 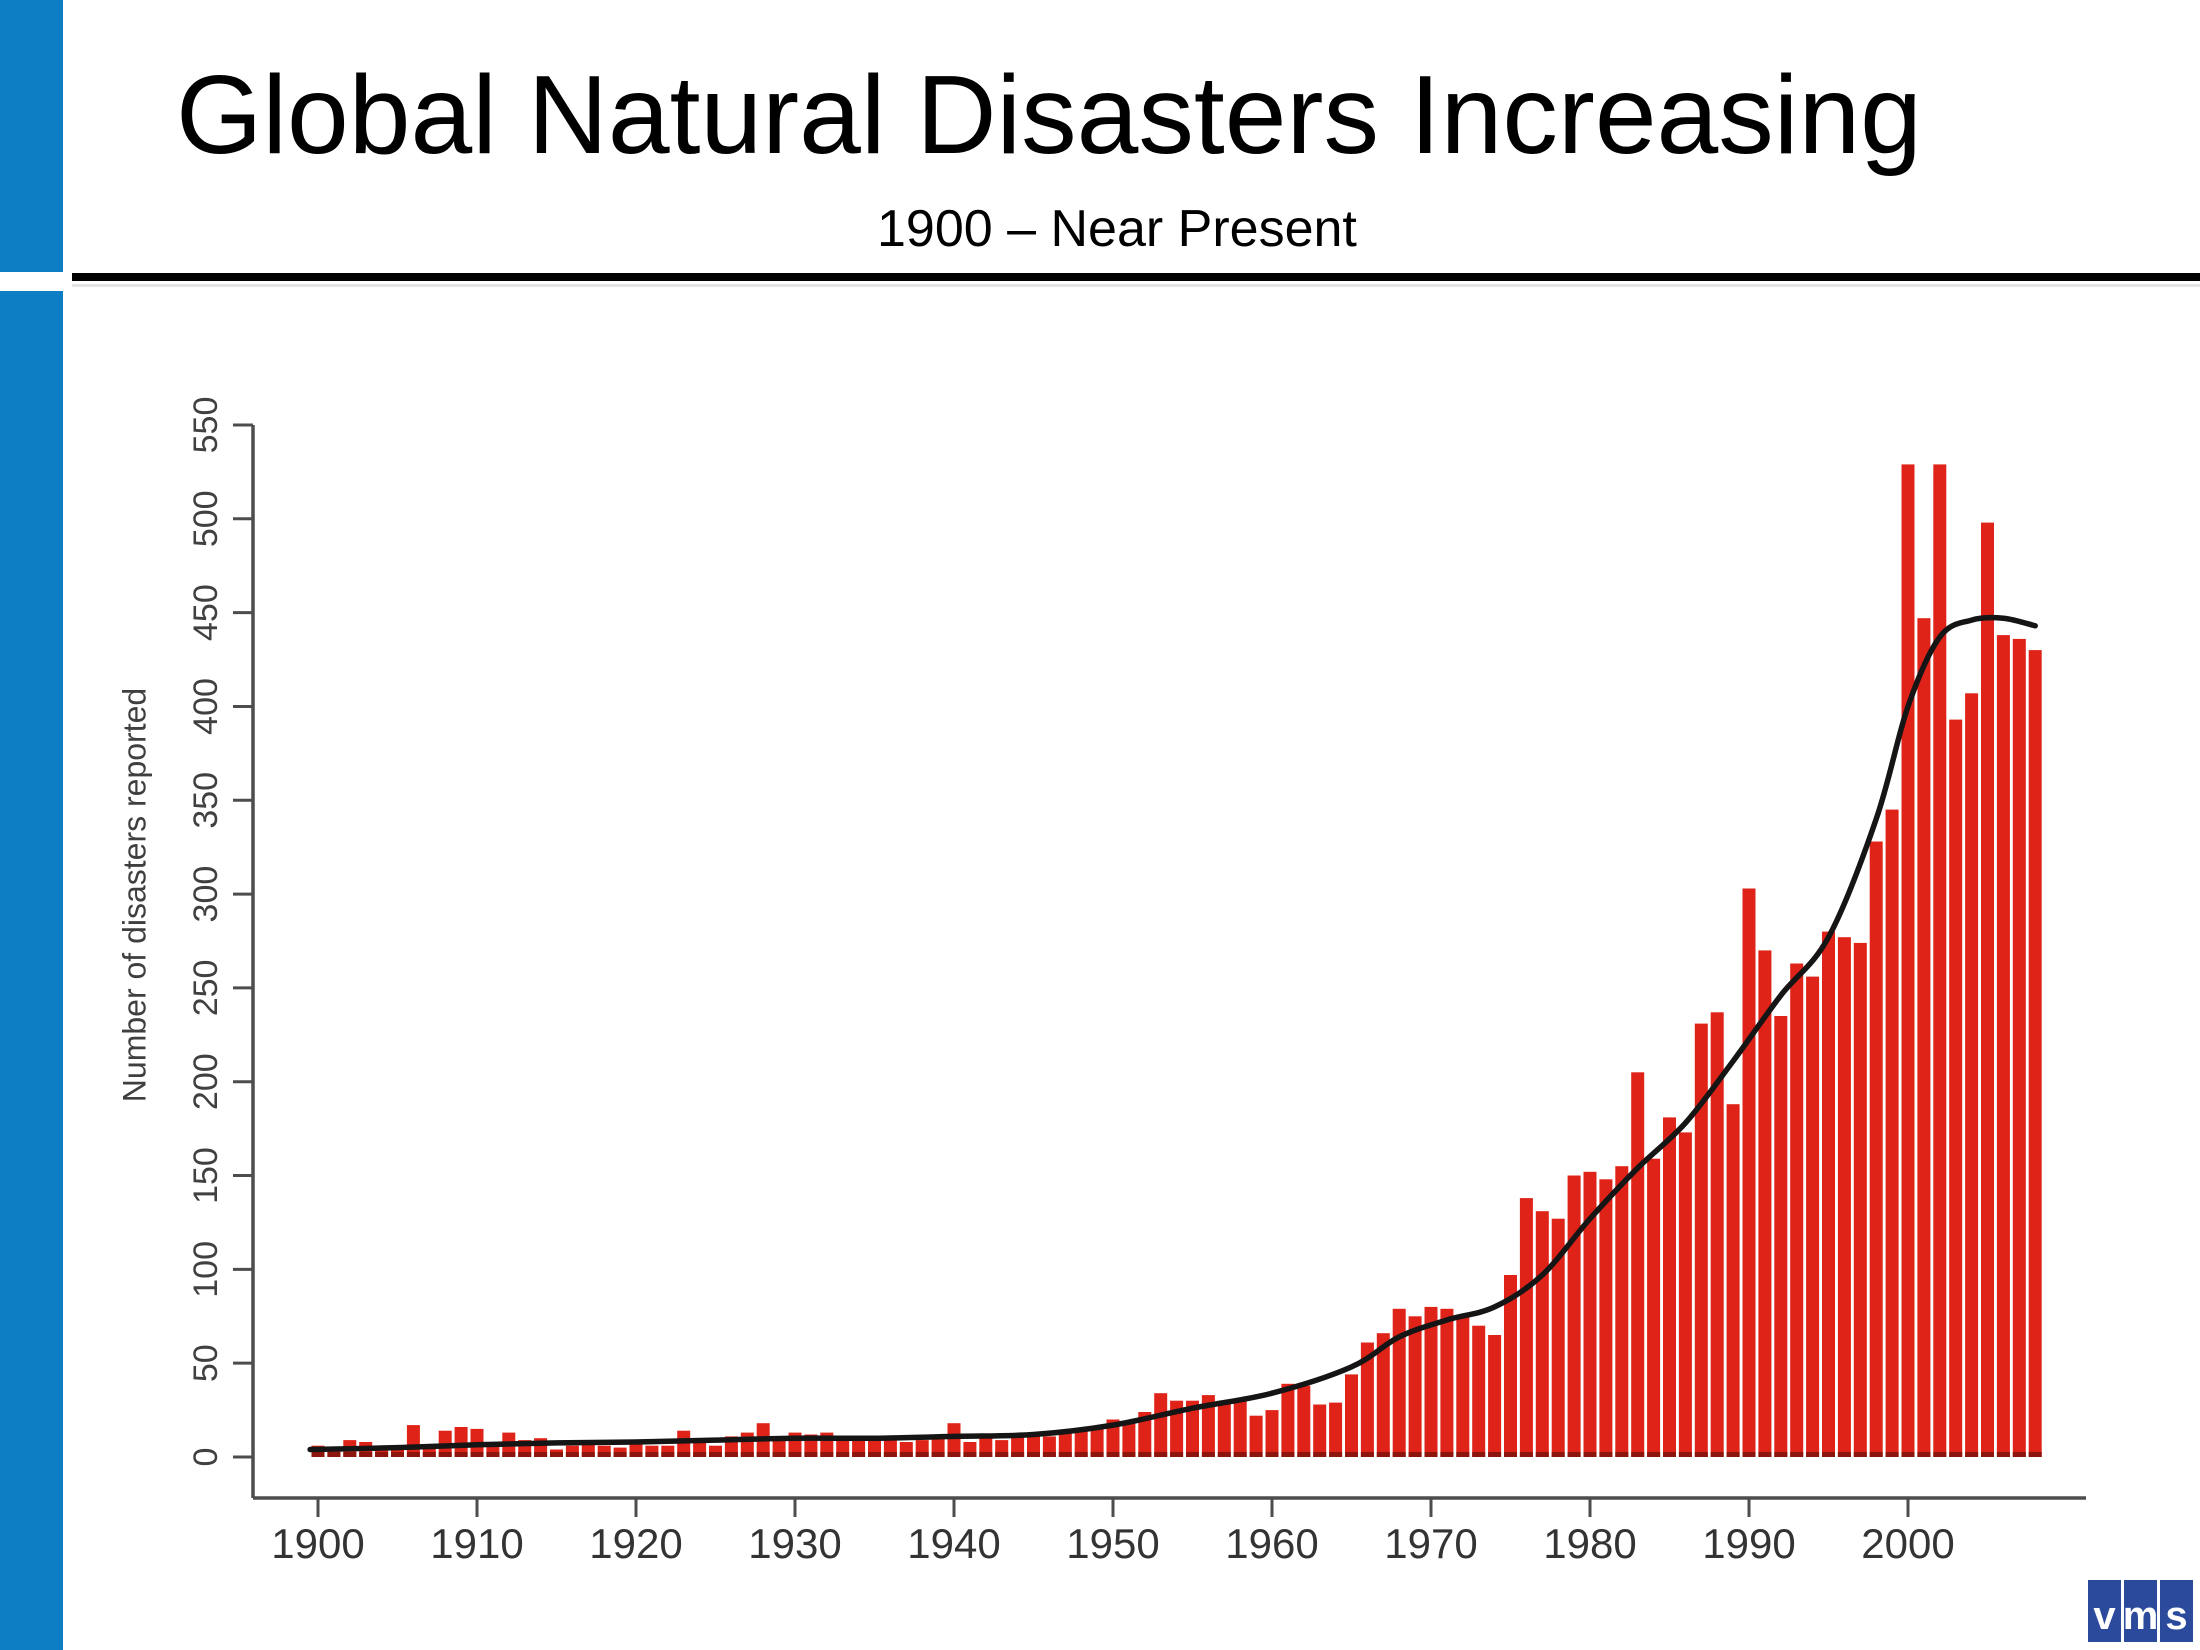 I want to click on bar-base-1921, so click(x=652, y=1454).